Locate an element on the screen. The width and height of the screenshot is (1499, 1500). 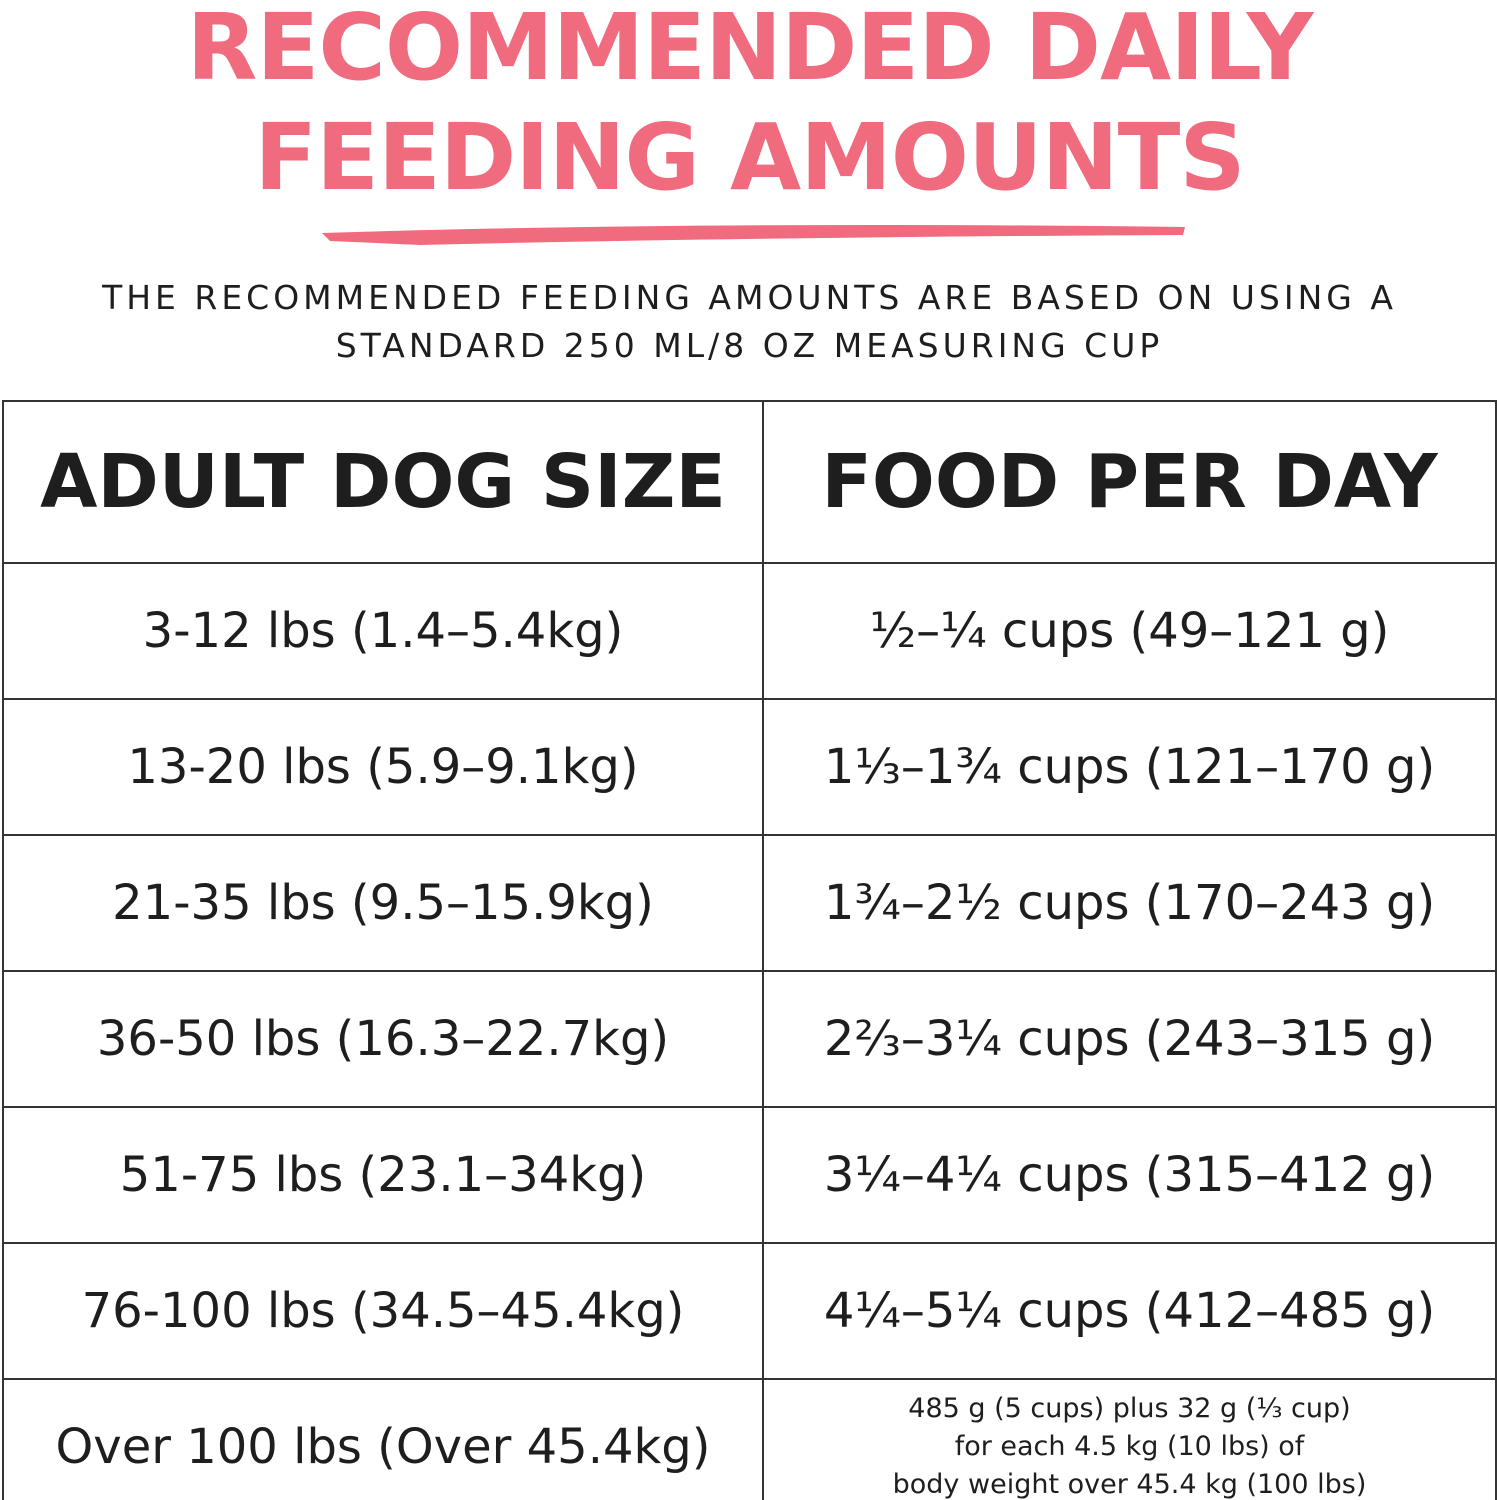
food-amount: 1¾–2½ cups (170–243 g) is located at coordinates (1129, 903).